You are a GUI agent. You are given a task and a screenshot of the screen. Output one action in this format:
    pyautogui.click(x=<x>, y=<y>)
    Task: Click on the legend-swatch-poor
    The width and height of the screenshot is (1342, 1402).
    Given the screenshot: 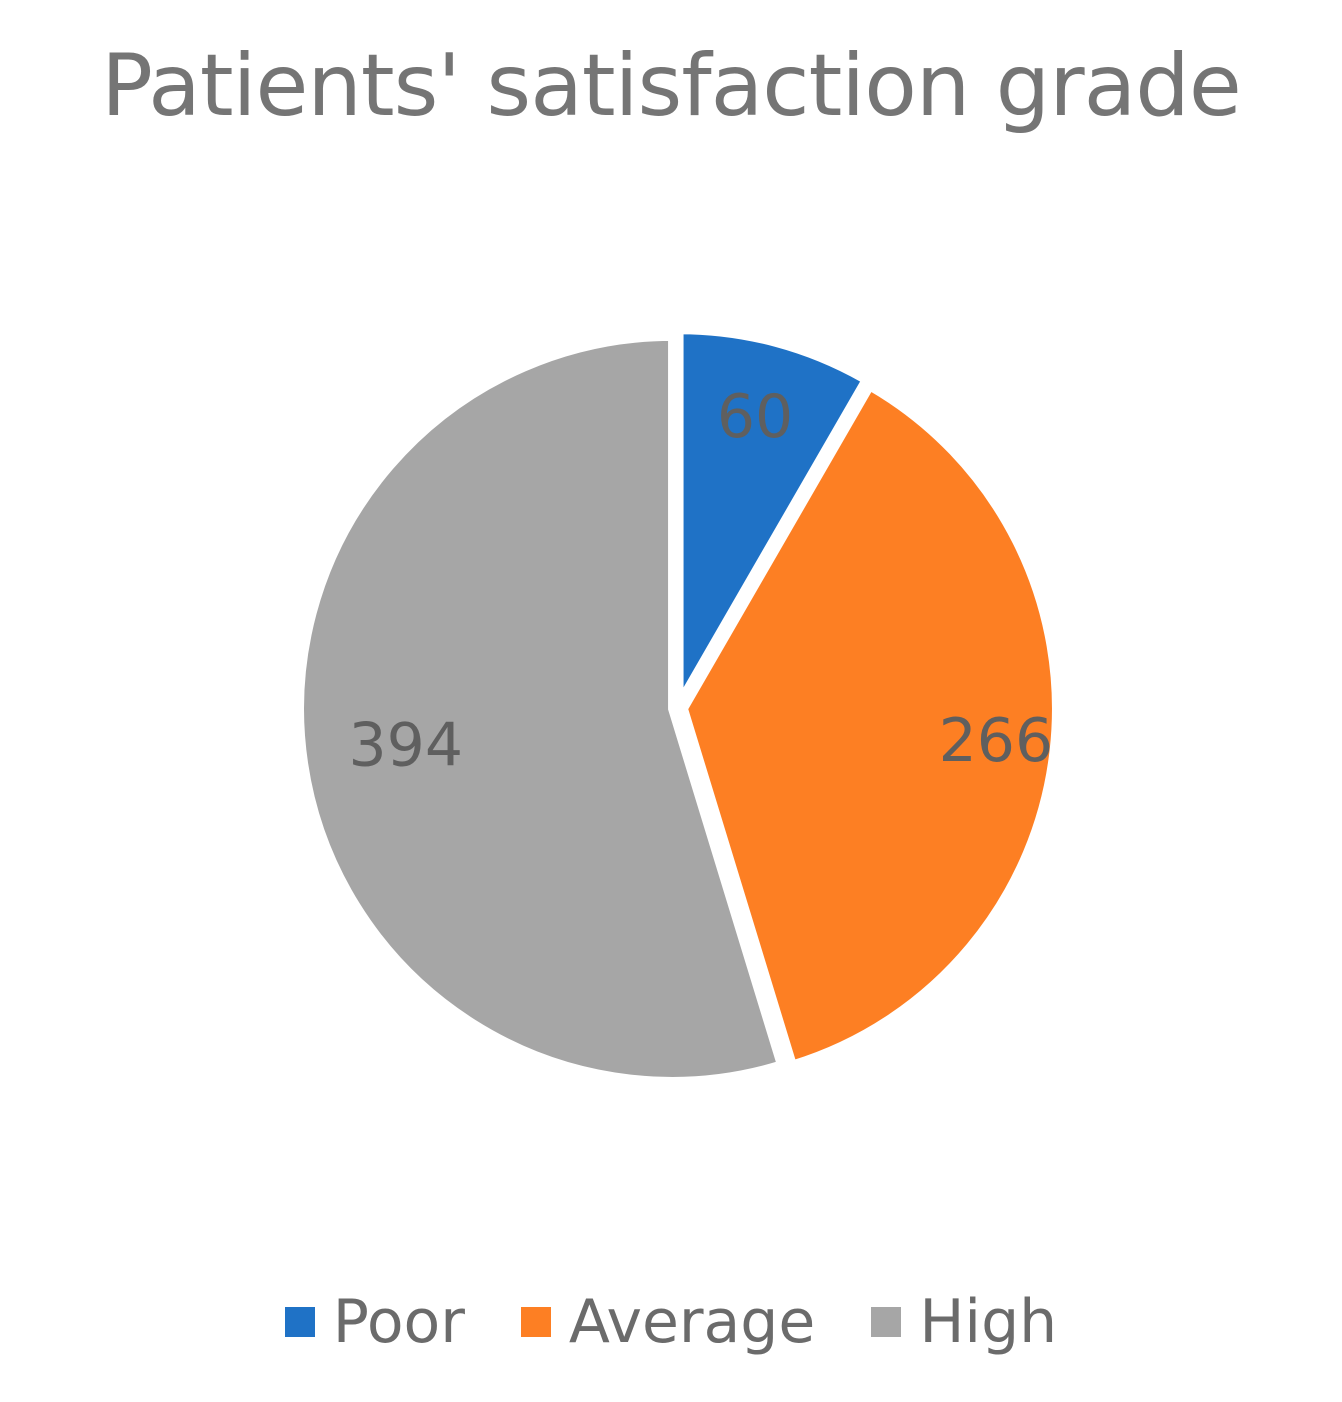 What is the action you would take?
    pyautogui.click(x=299, y=1322)
    